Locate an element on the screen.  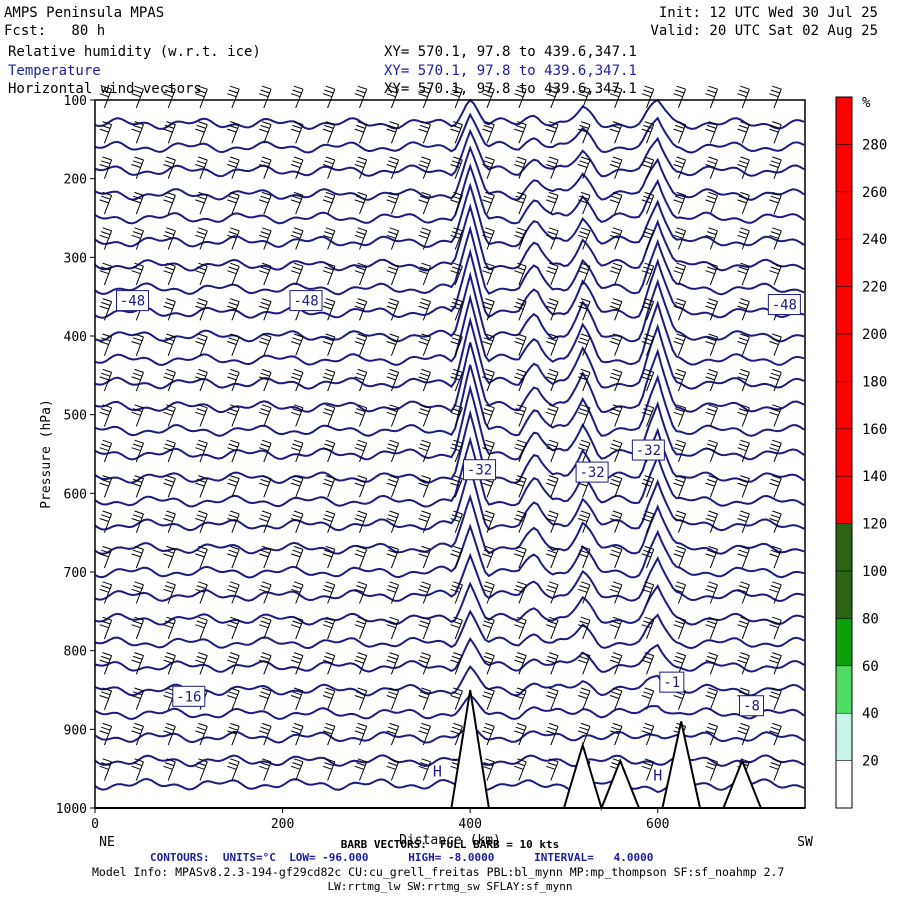
model-info-physics: LW:rrtmg_lw SW:rrtmg_sw SFLAY:sf_mynn is located at coordinates (450, 886).